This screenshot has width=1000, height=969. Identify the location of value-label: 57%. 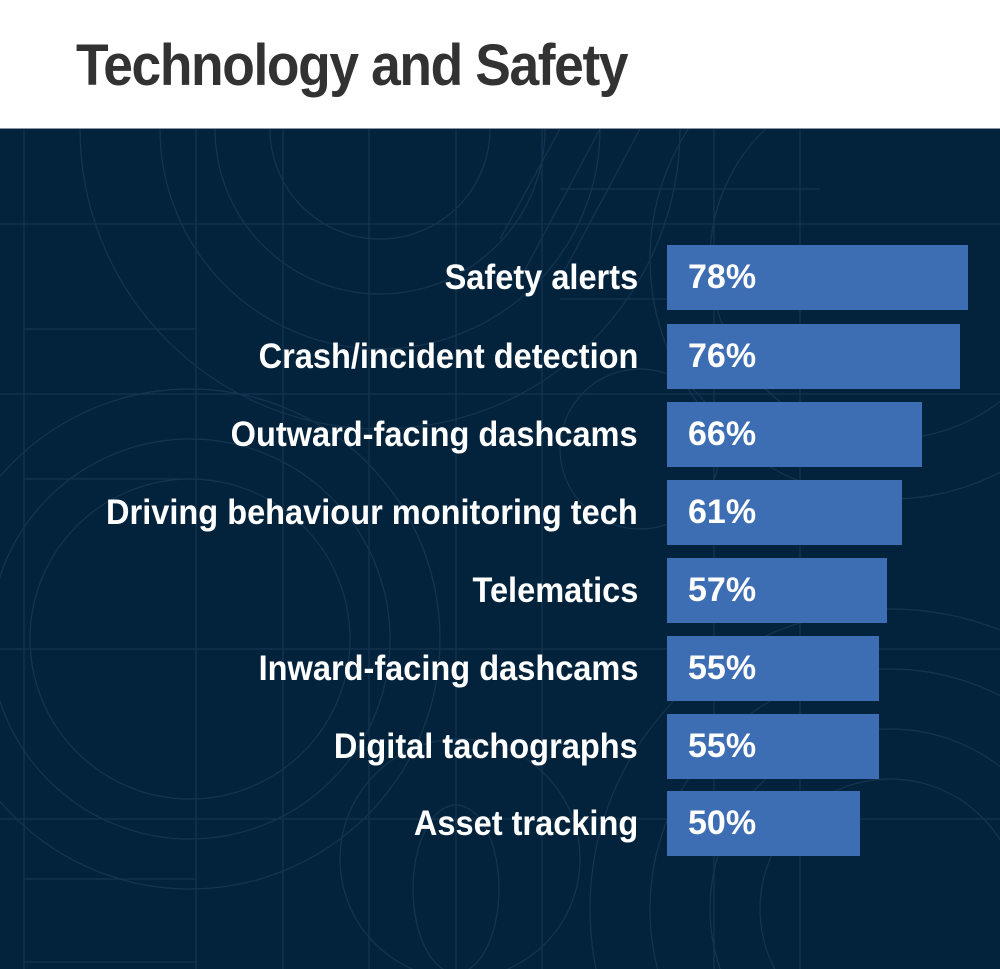
(722, 590).